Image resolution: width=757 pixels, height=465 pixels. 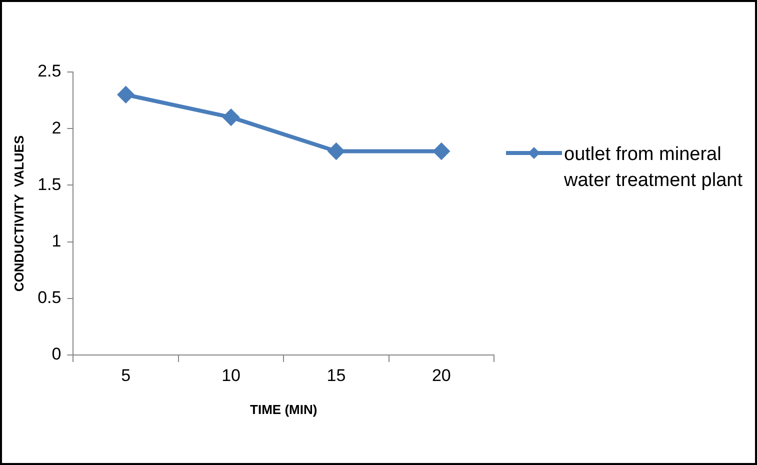 I want to click on y-tick-label: 1, so click(x=57, y=240).